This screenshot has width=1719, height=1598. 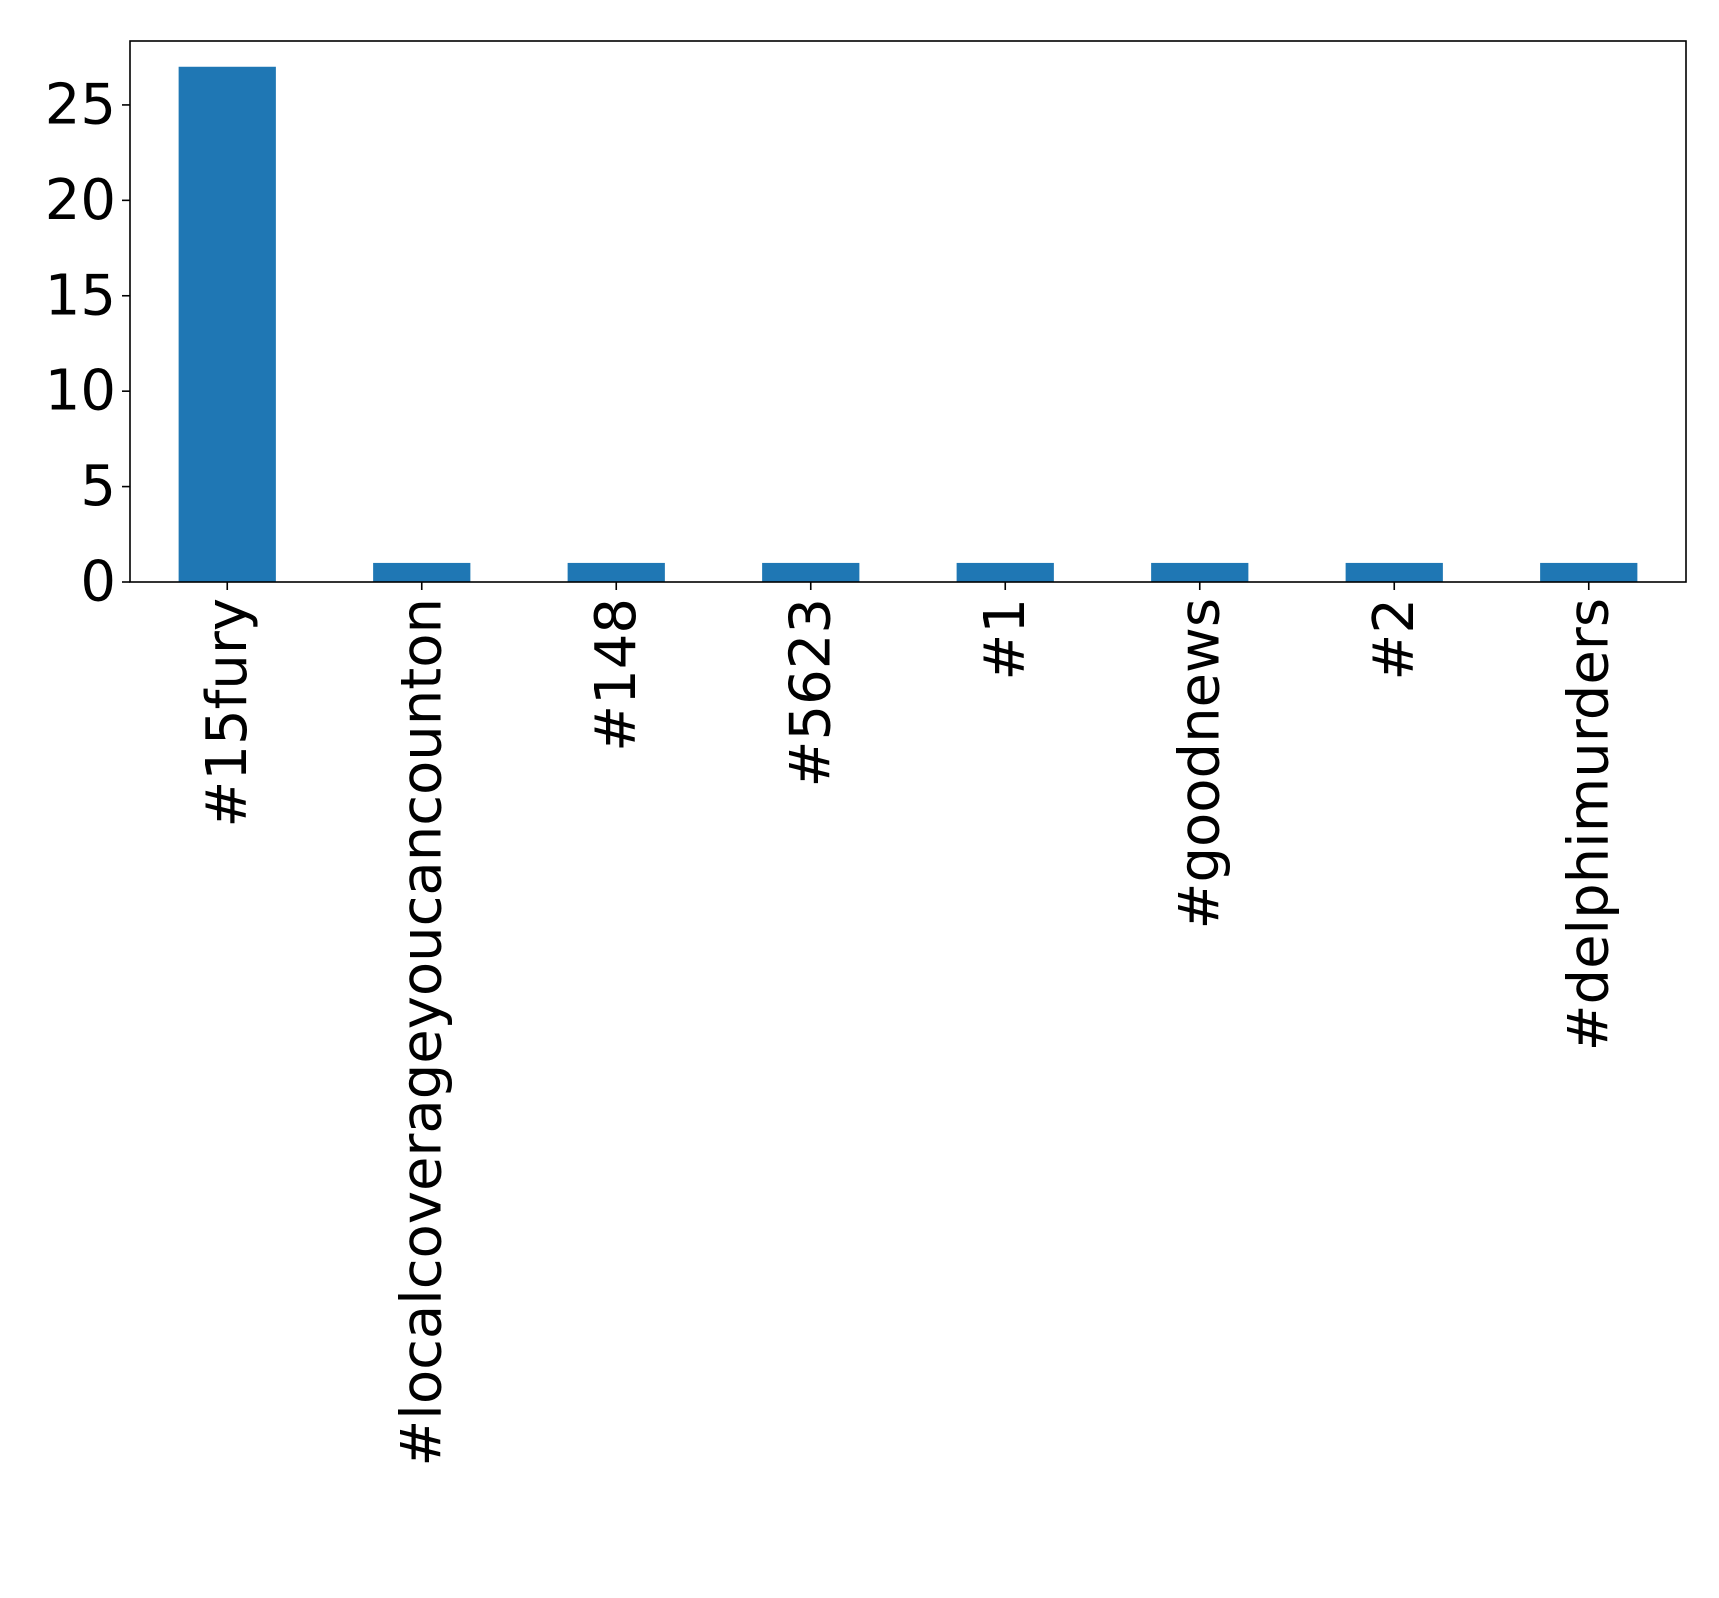 What do you see at coordinates (80, 295) in the screenshot?
I see `y-tick-label: 15` at bounding box center [80, 295].